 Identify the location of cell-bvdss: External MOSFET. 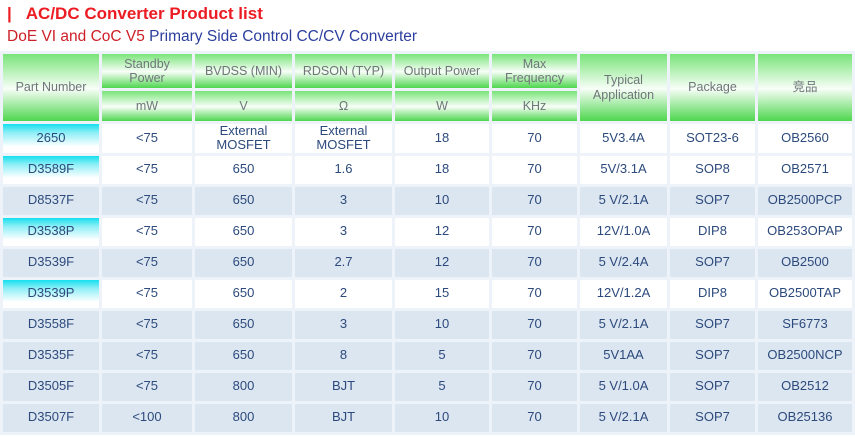
(243, 138).